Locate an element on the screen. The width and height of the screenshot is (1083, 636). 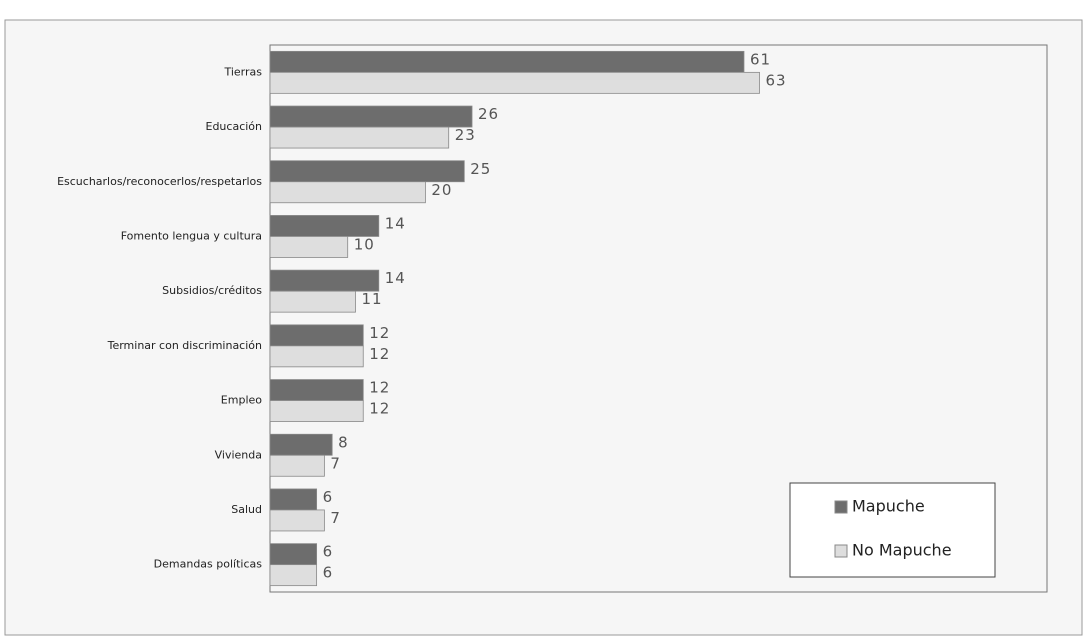
category-label: Vivienda is located at coordinates (238, 454).